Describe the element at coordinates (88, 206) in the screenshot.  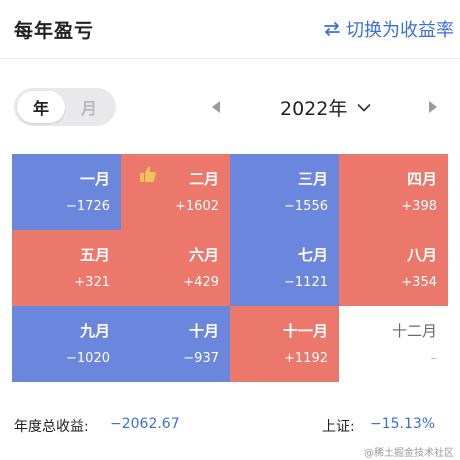
I see `month-pnl-value: −1726` at that location.